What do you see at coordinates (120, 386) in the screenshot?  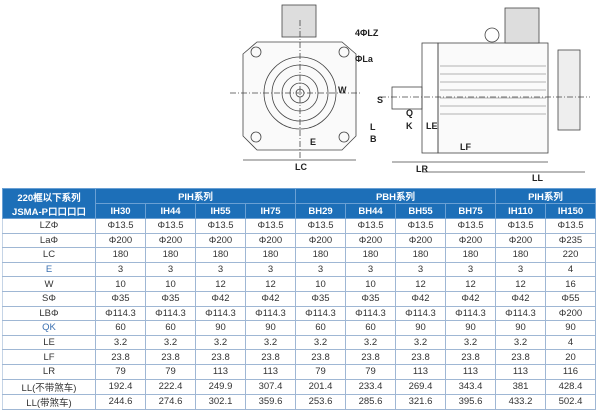 I see `table-cell: 192.4` at bounding box center [120, 386].